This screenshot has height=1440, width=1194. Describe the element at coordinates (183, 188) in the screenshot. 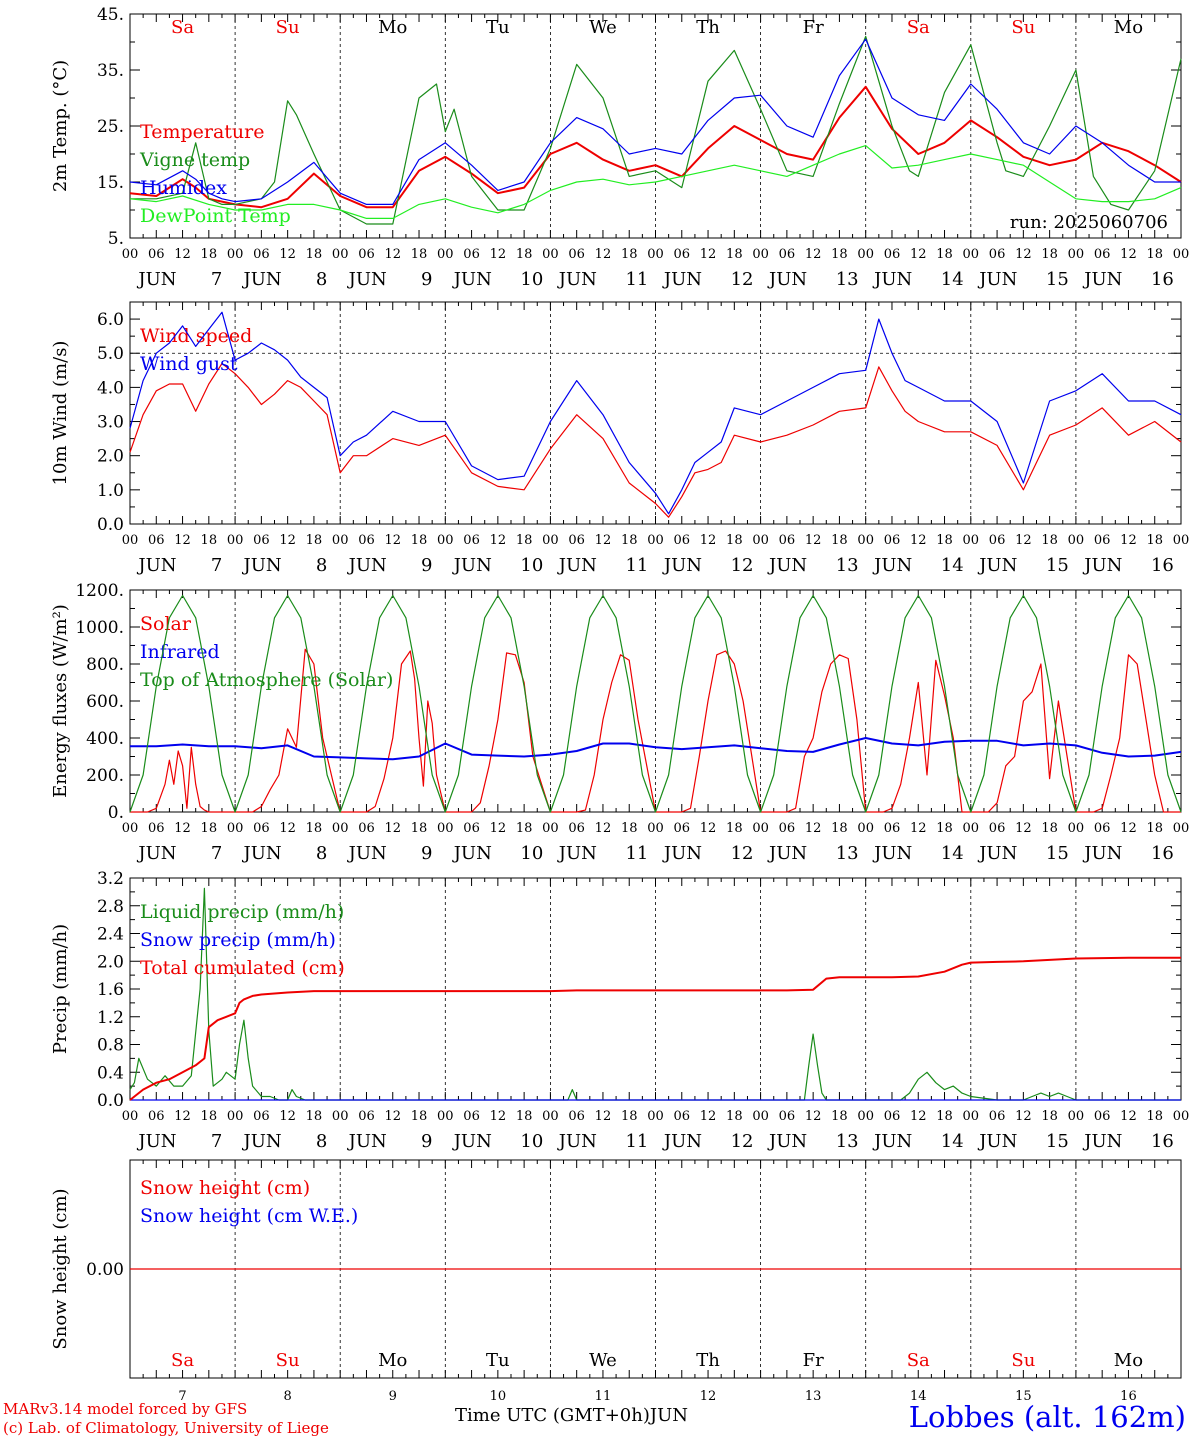

I see `legend-label: Humidex` at that location.